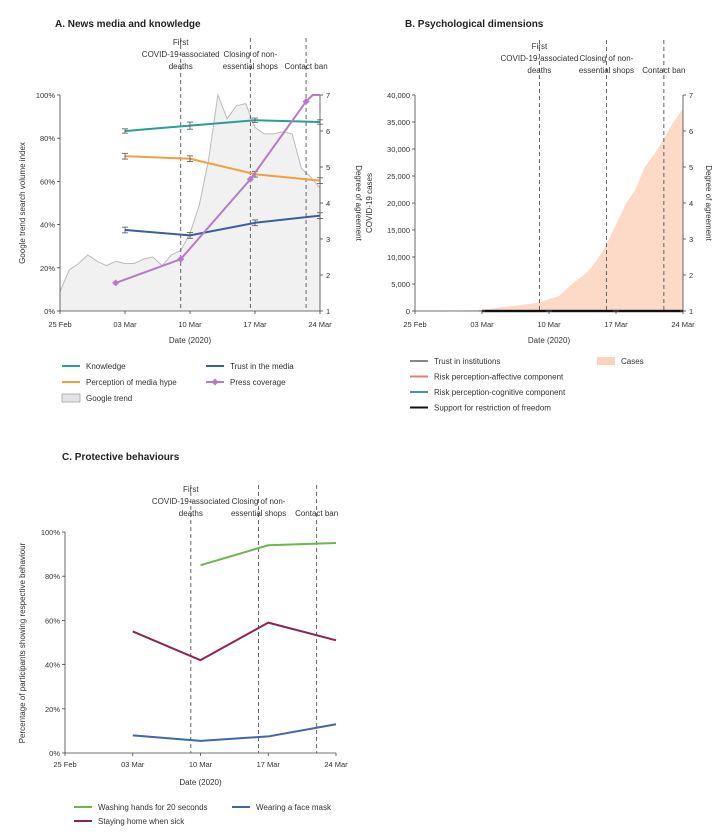 The image size is (725, 835). I want to click on y-axis-label-left: Google trend search volume index, so click(22, 203).